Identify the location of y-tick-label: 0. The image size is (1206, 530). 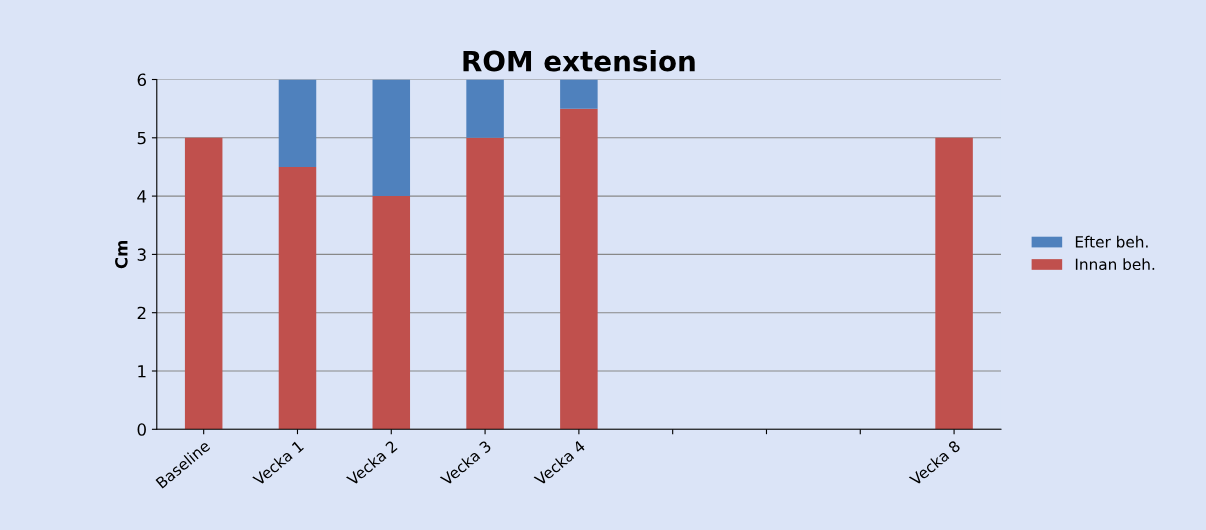
(141, 429).